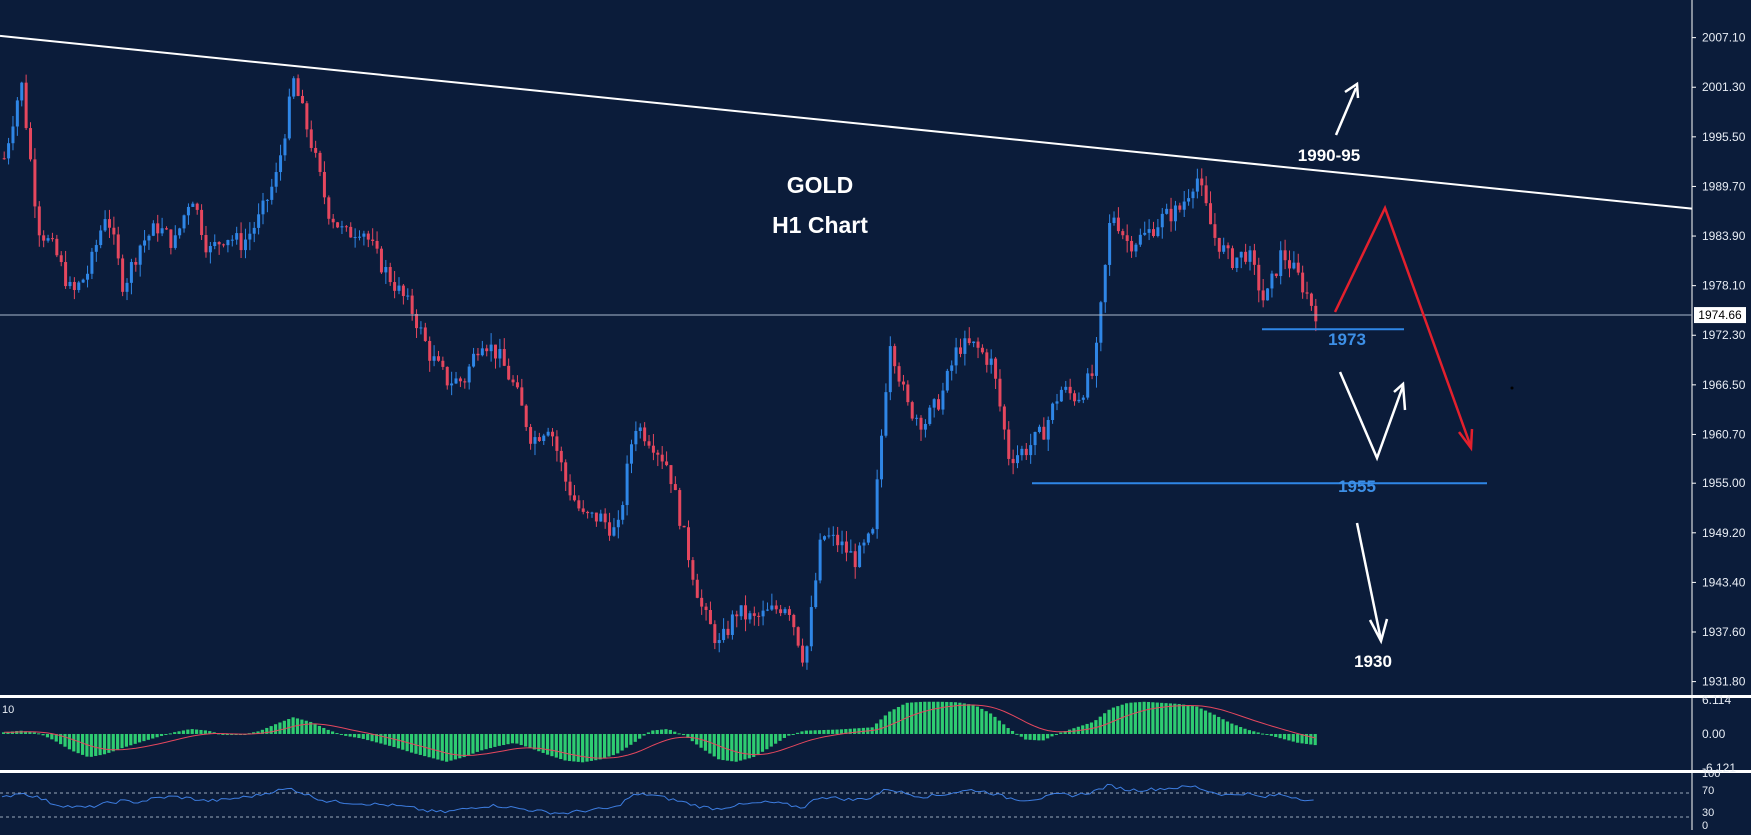 The image size is (1751, 835). What do you see at coordinates (1373, 661) in the screenshot?
I see `target-1930-label: 1930` at bounding box center [1373, 661].